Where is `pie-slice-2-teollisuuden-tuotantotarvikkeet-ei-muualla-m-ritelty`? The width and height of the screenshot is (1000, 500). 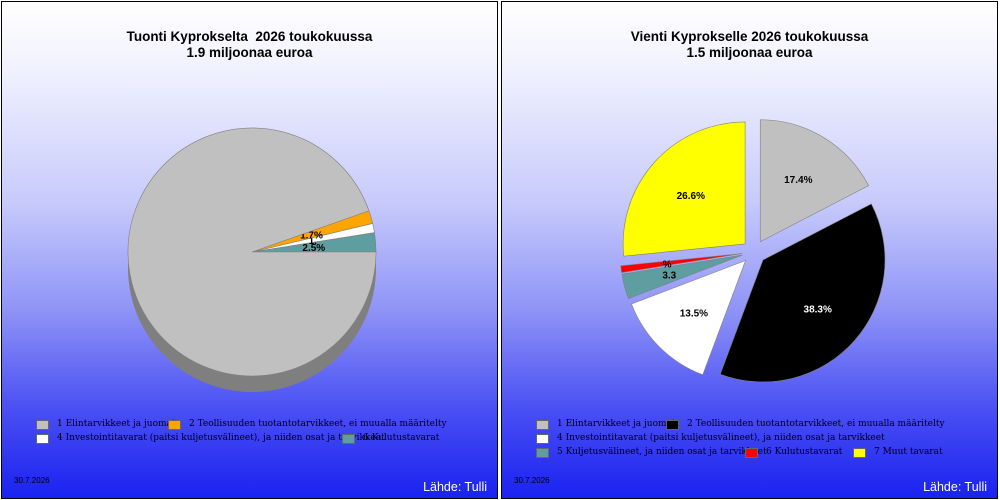
pie-slice-2-teollisuuden-tuotantotarvikkeet-ei-muualla-m-ritelty is located at coordinates (802, 293).